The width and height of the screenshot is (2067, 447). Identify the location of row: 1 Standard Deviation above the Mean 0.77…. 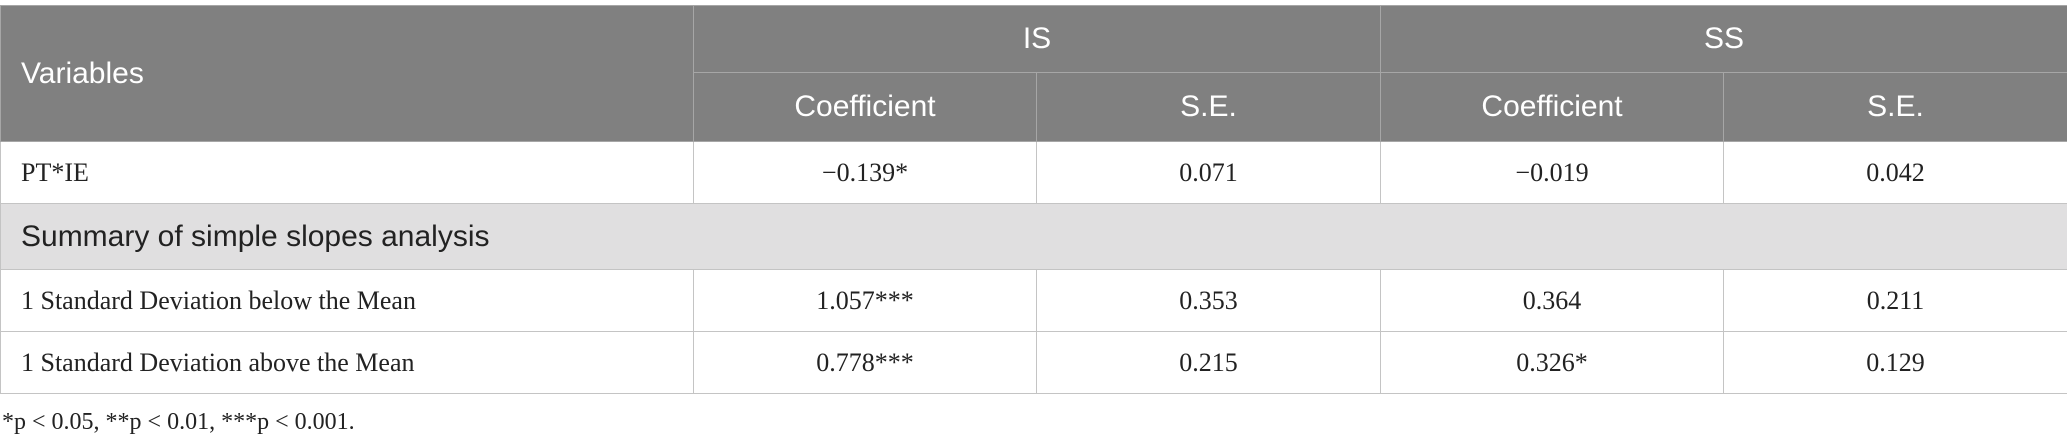
(1033, 362).